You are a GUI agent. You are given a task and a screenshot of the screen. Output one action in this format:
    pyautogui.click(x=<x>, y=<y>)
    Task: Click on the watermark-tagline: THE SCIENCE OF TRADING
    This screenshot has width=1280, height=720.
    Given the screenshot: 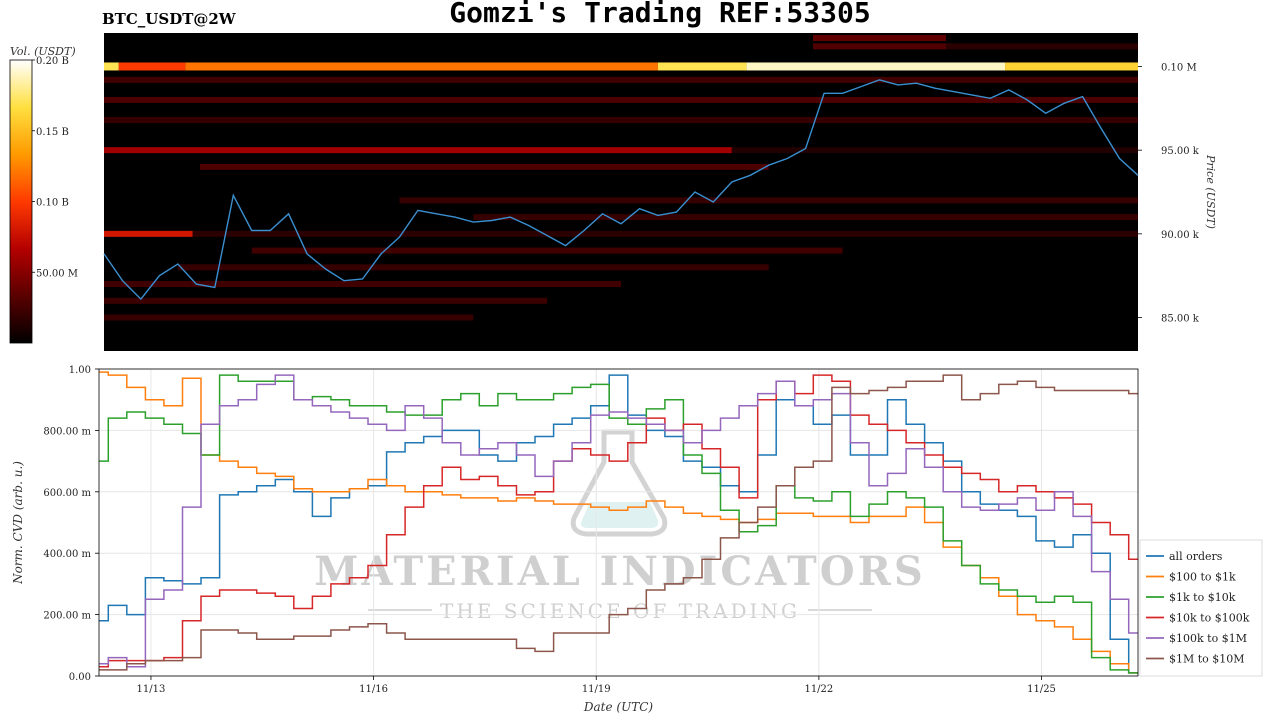 What is the action you would take?
    pyautogui.click(x=620, y=611)
    